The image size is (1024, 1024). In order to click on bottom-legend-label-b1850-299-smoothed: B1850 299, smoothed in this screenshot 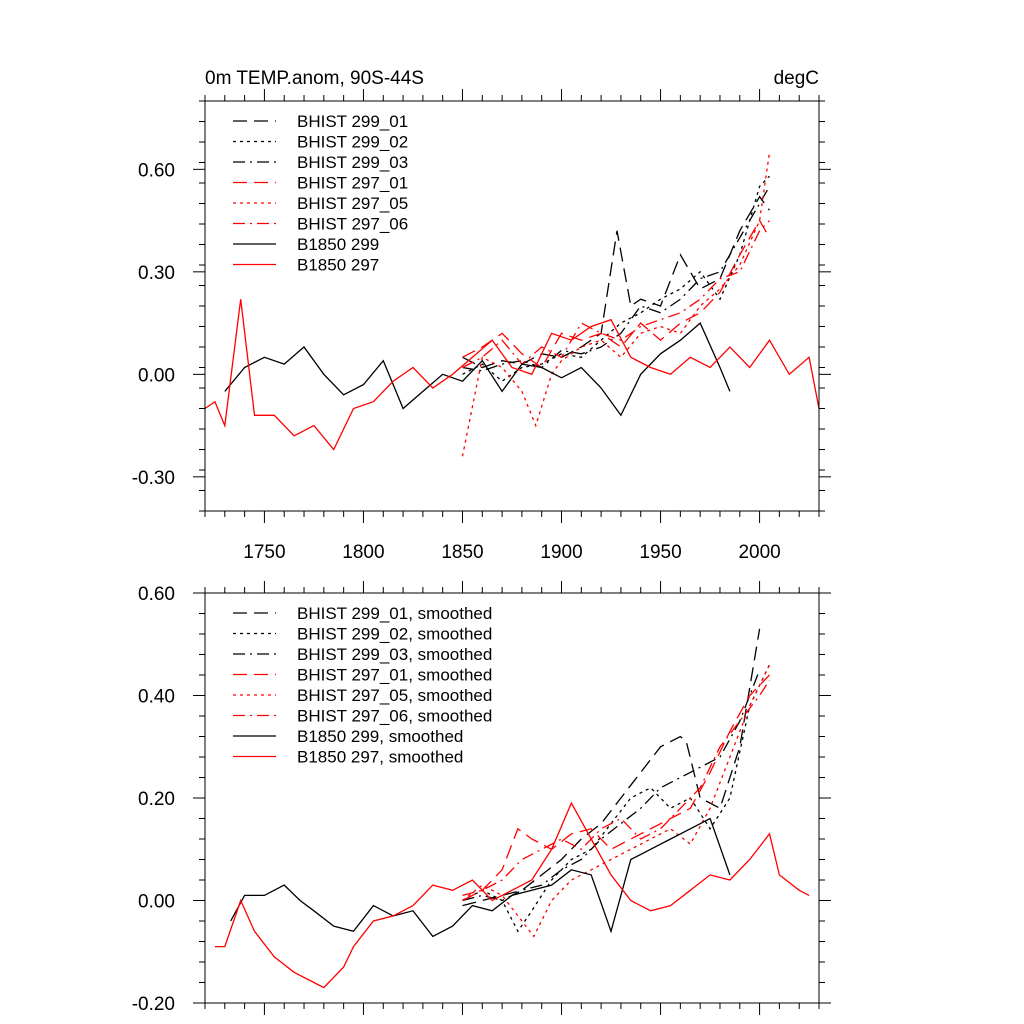, I will do `click(380, 736)`.